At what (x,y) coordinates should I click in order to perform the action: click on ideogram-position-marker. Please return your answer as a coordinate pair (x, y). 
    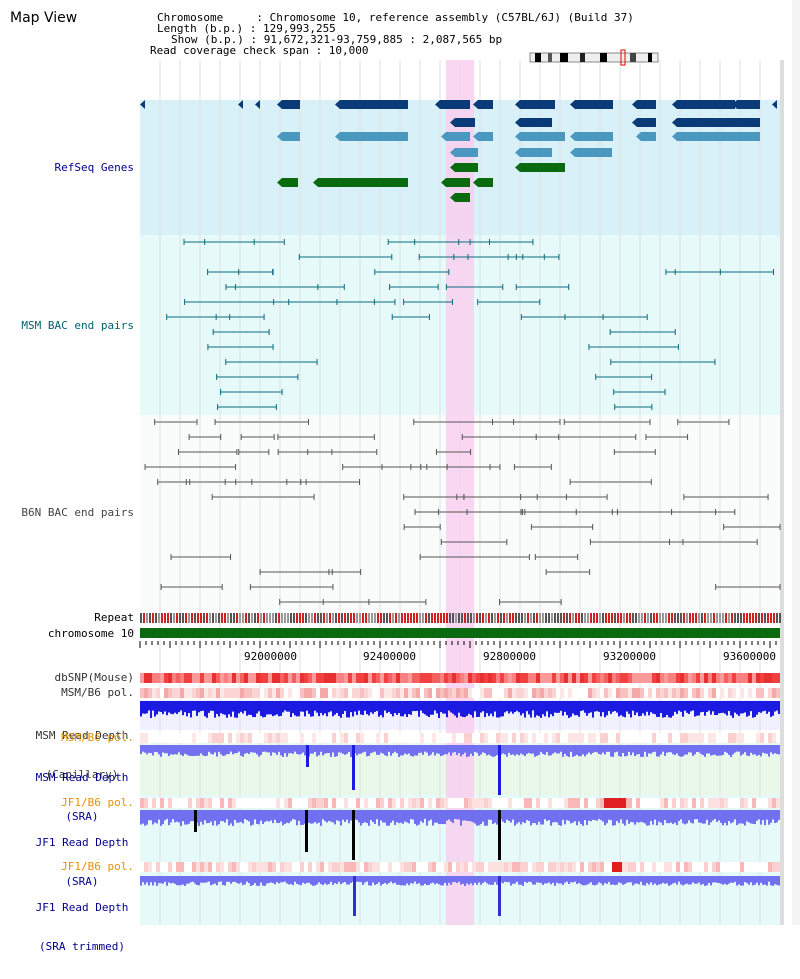
    Looking at the image, I should click on (623, 57).